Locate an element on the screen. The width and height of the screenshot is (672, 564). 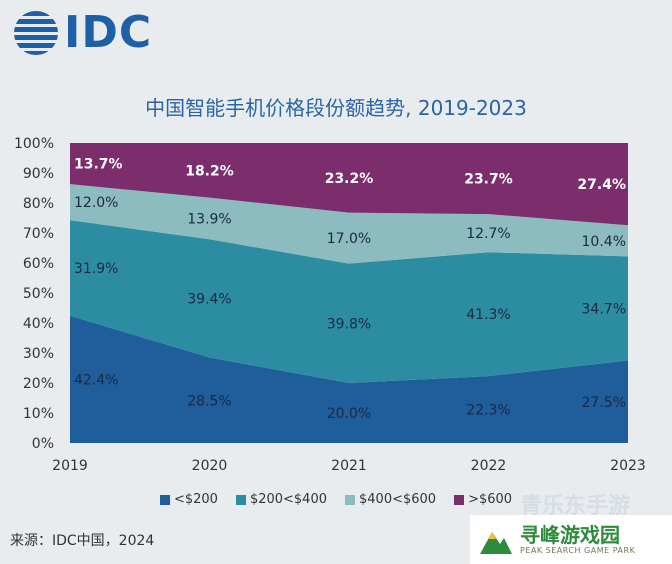
logo-text: IDC is located at coordinates (108, 32).